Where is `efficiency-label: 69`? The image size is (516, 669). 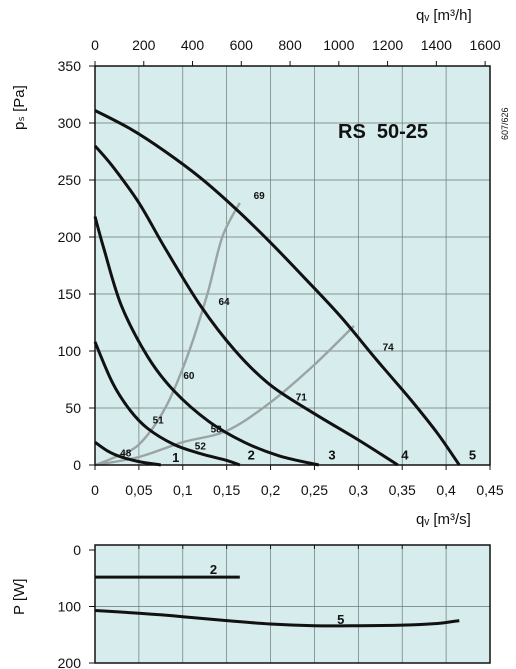 efficiency-label: 69 is located at coordinates (260, 196).